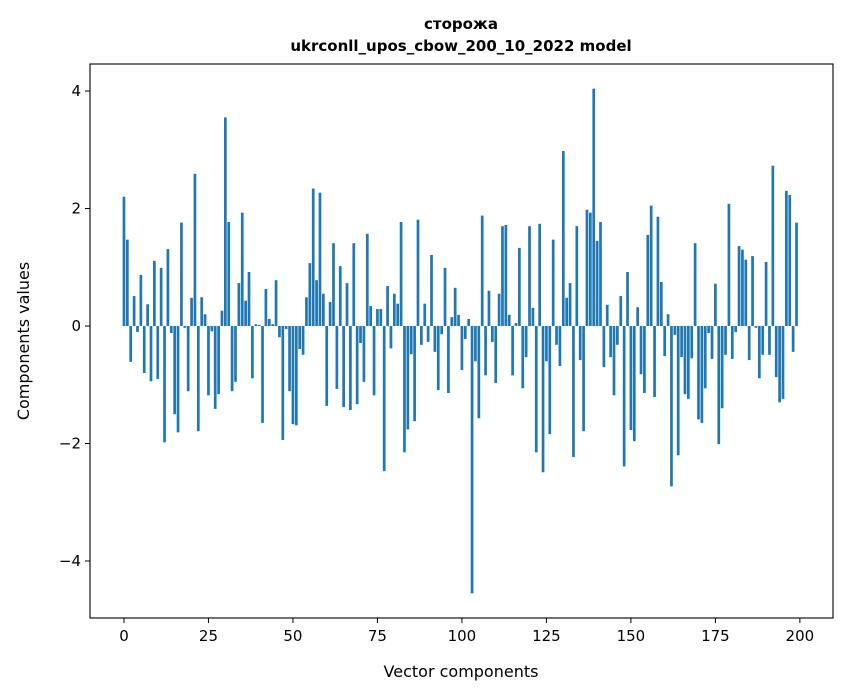 The height and width of the screenshot is (696, 847). I want to click on chart-subtitle: ukrconll_upos_cbow_200_10_2022 model, so click(460, 46).